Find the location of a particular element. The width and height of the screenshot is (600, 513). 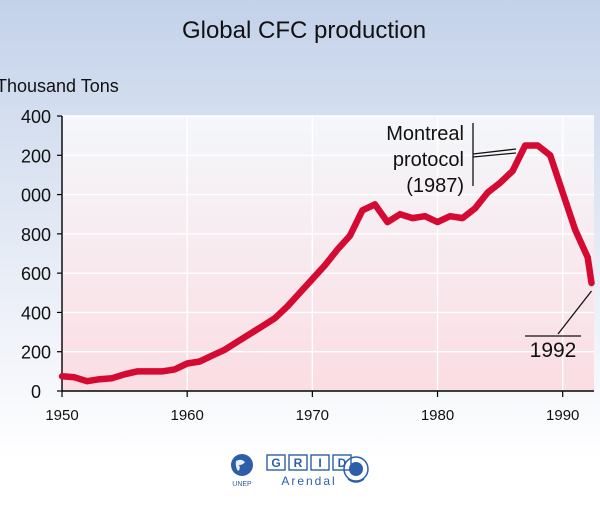

grid-letter-d: D is located at coordinates (342, 463).